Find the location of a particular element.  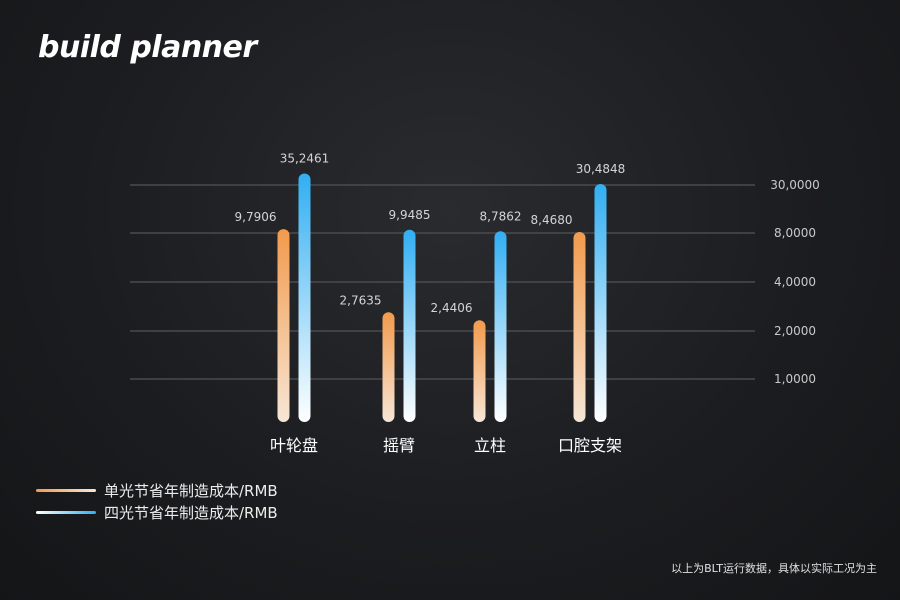

legend-item-single: 单光节省年制造成本/RMB is located at coordinates (157, 490).